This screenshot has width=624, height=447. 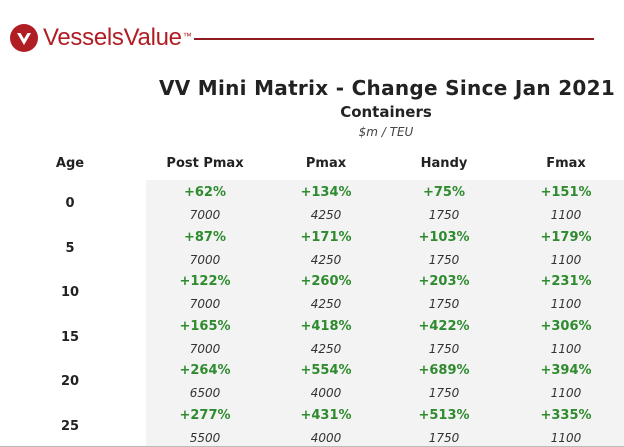 What do you see at coordinates (205, 163) in the screenshot?
I see `column-header-post-pmax: Post Pmax` at bounding box center [205, 163].